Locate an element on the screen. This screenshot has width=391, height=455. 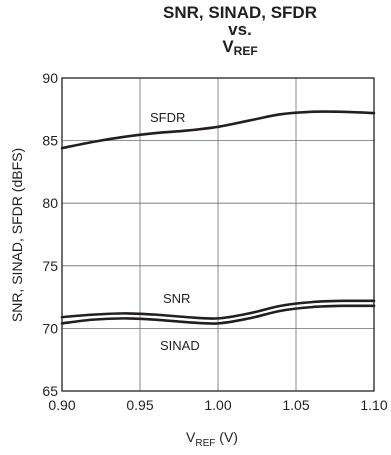
y-tick-label-90: 90 is located at coordinates (50, 78).